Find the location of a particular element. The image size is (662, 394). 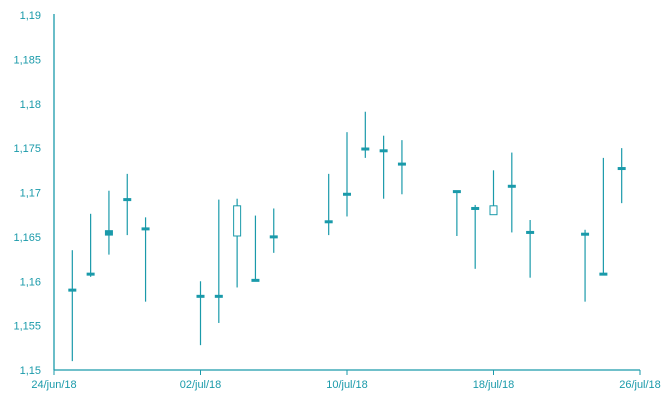

y-tick-label: 1,165 is located at coordinates (27, 238).